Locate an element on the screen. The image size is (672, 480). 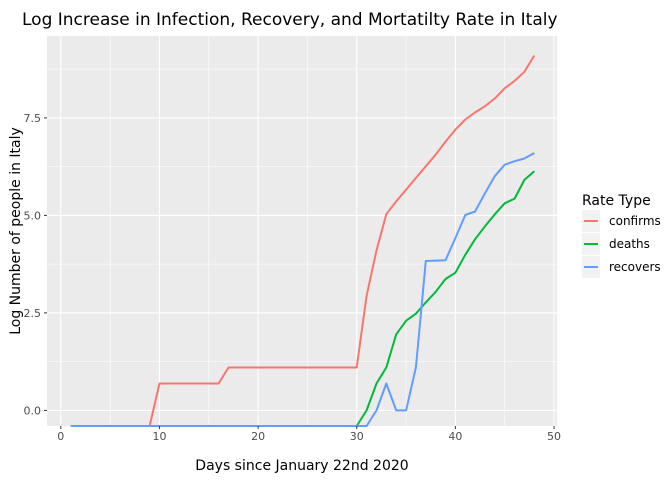
x-tick-label: 0 is located at coordinates (60, 436).